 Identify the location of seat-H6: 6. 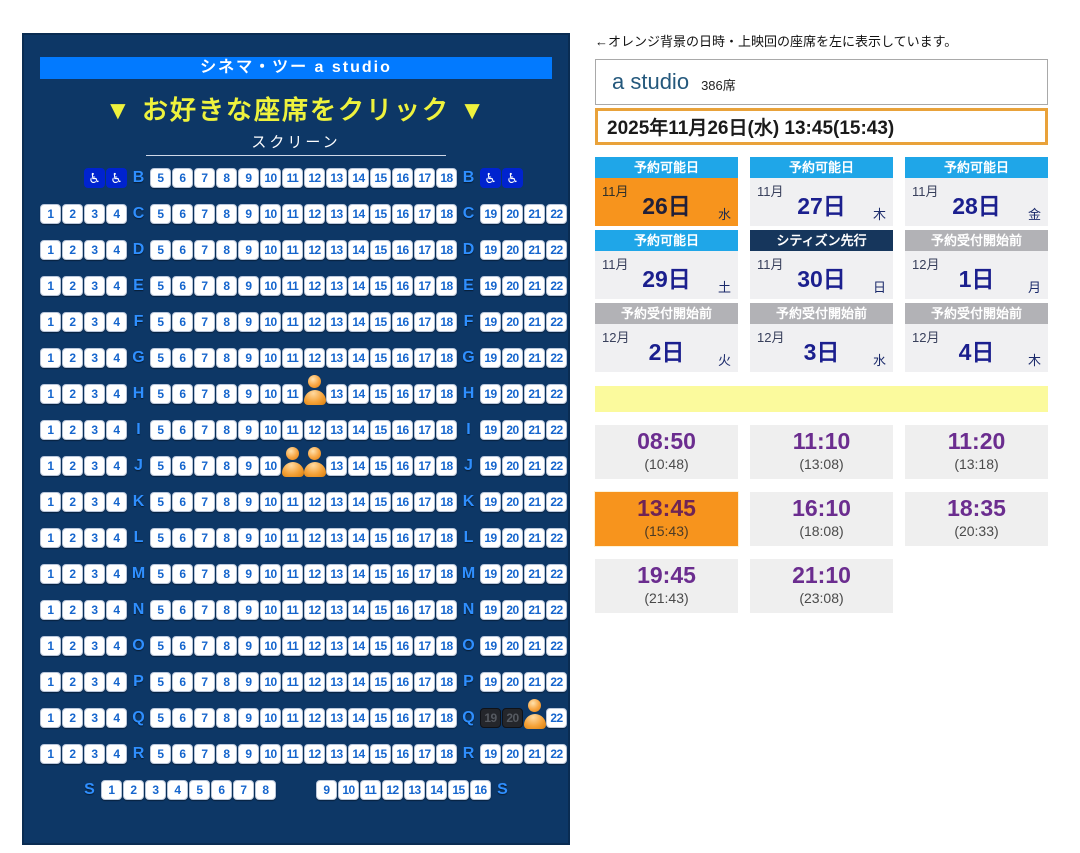
(182, 394).